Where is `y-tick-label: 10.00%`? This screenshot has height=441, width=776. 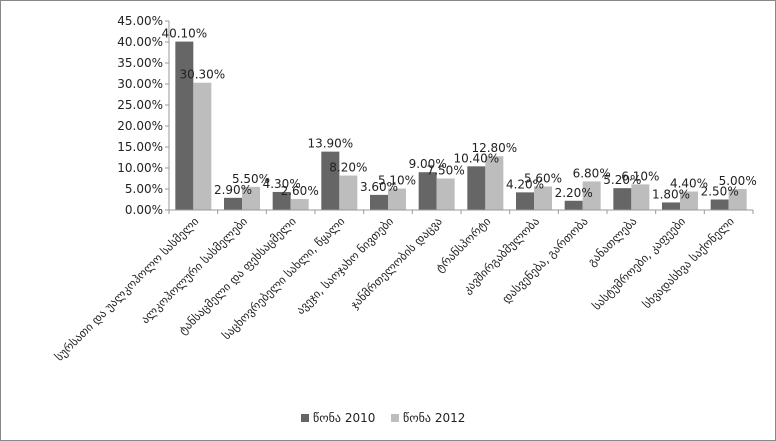
y-tick-label: 10.00% is located at coordinates (140, 168).